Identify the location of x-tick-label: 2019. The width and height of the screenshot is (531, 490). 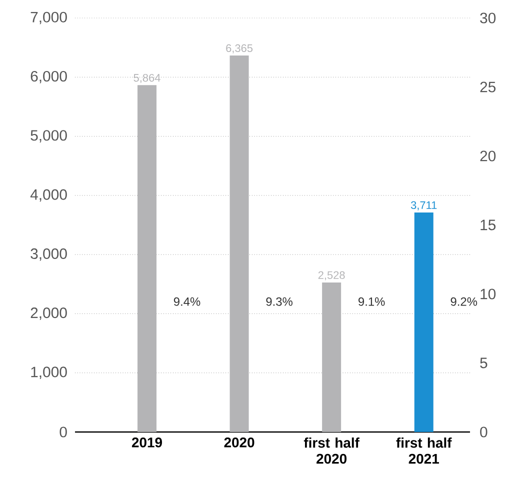
(147, 443).